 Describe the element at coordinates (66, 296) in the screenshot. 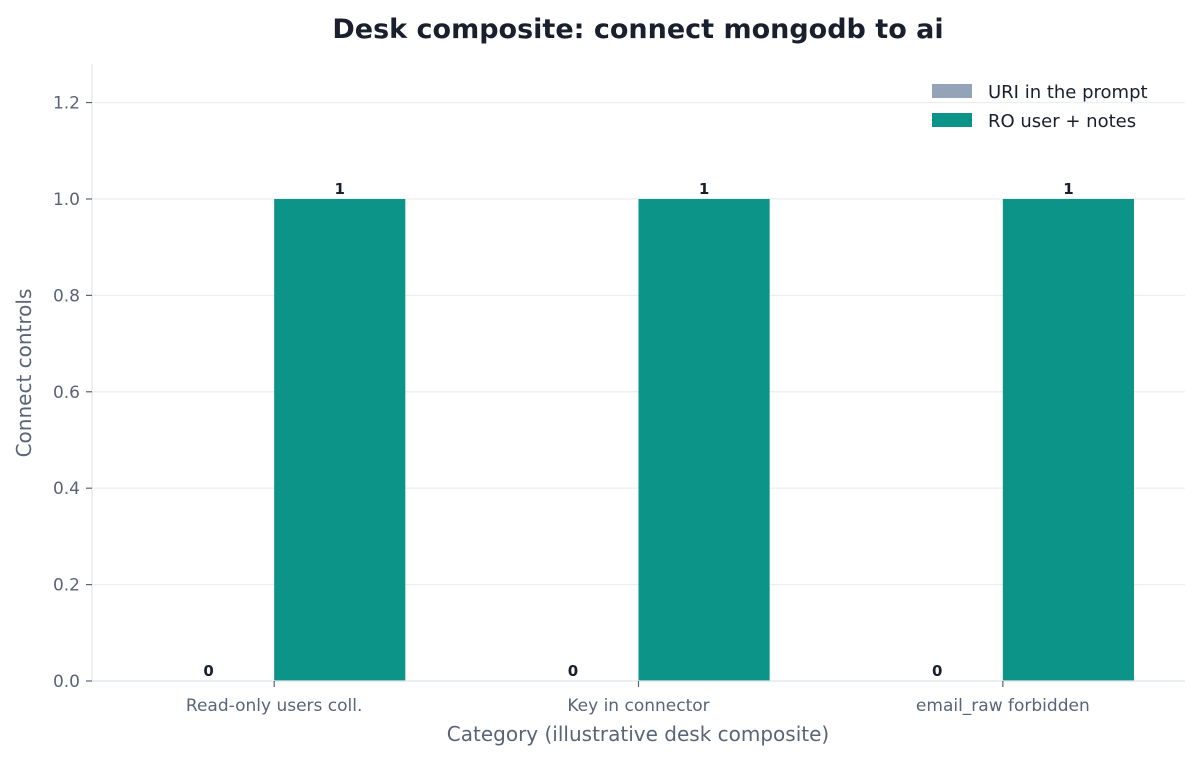

I see `y-tick-label: 0.8` at that location.